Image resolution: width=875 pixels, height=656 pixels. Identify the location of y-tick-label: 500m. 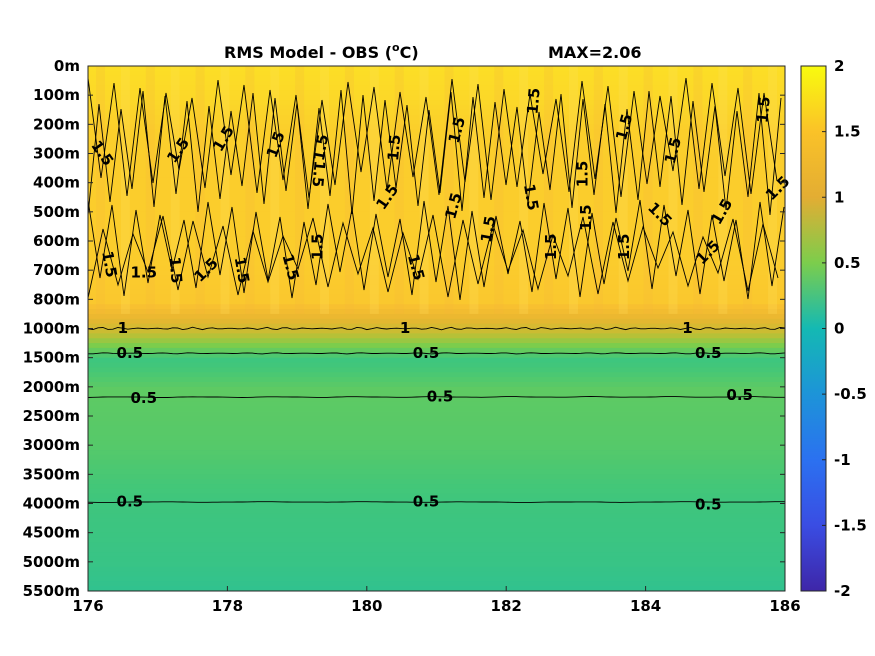
(56, 212).